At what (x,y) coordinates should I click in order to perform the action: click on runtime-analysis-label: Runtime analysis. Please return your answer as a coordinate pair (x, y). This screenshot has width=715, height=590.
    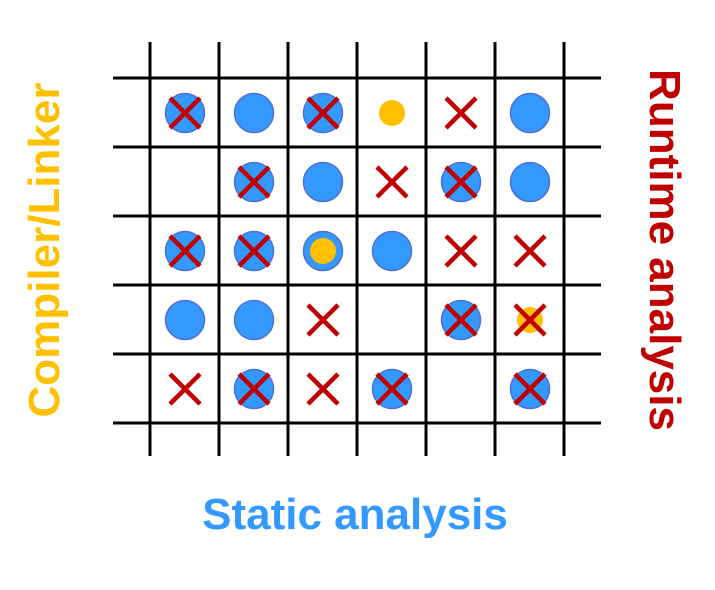
    Looking at the image, I should click on (664, 250).